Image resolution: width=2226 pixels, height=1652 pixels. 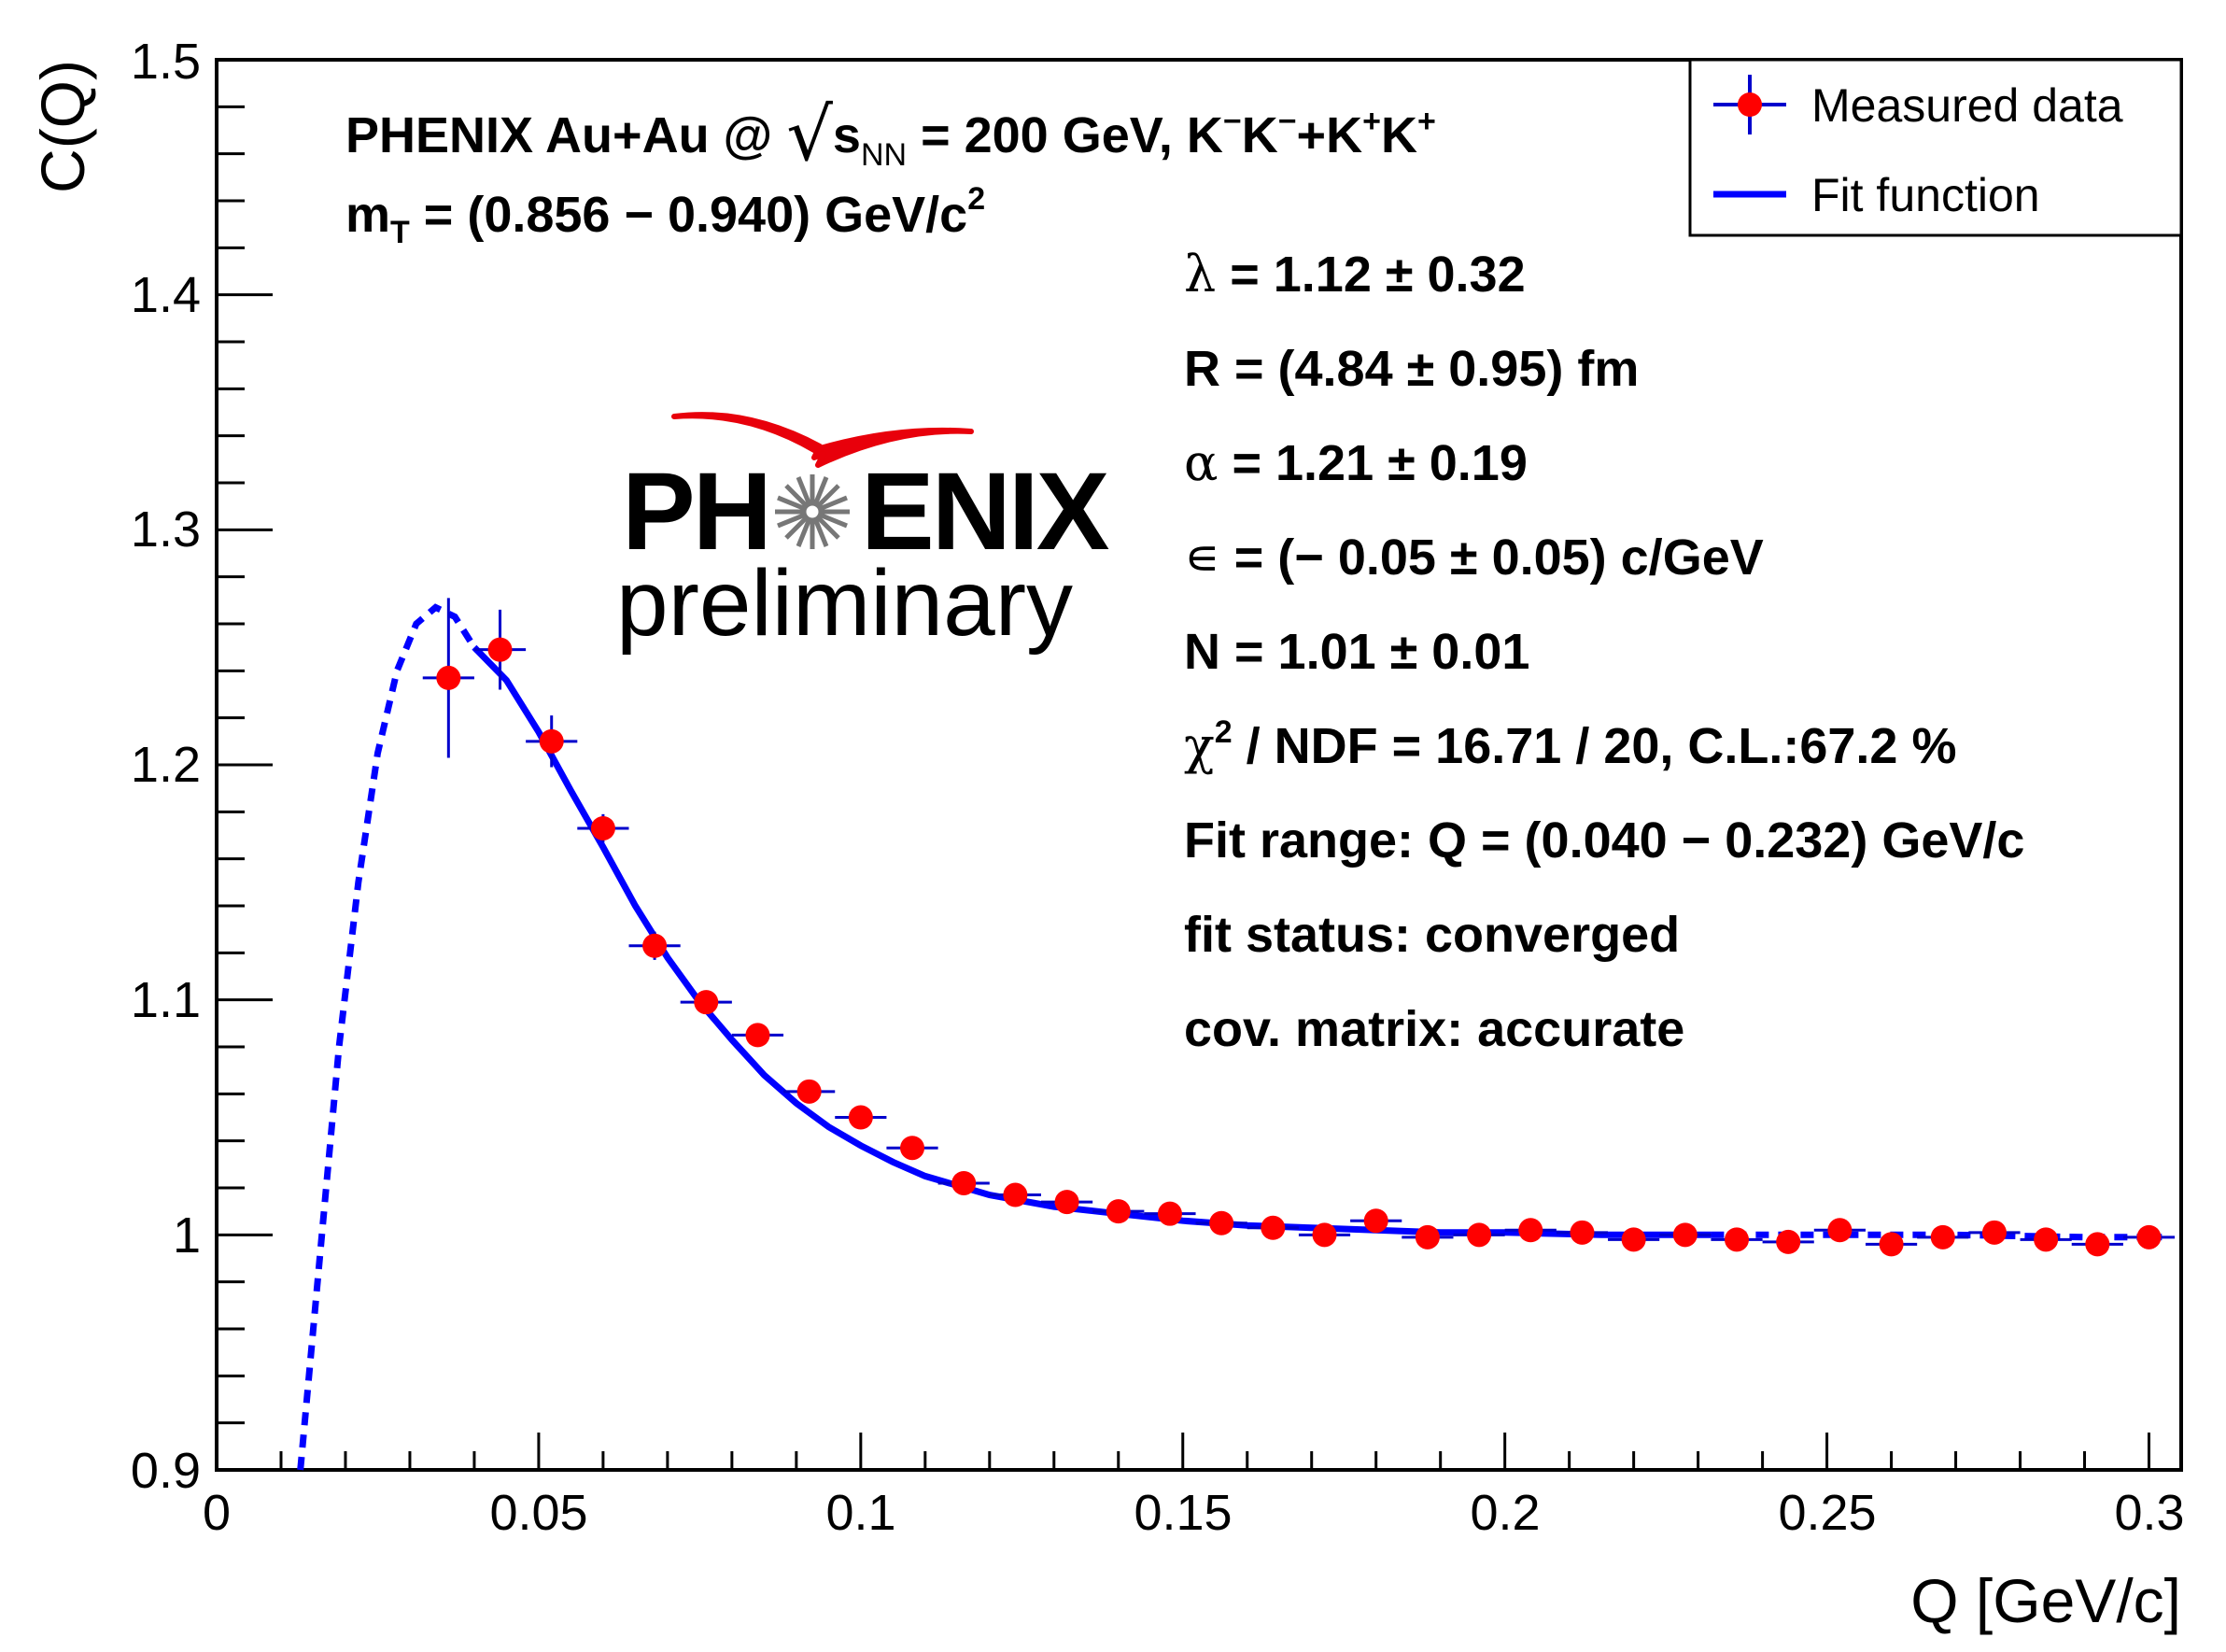 I want to click on logo-arc, so click(x=822, y=440).